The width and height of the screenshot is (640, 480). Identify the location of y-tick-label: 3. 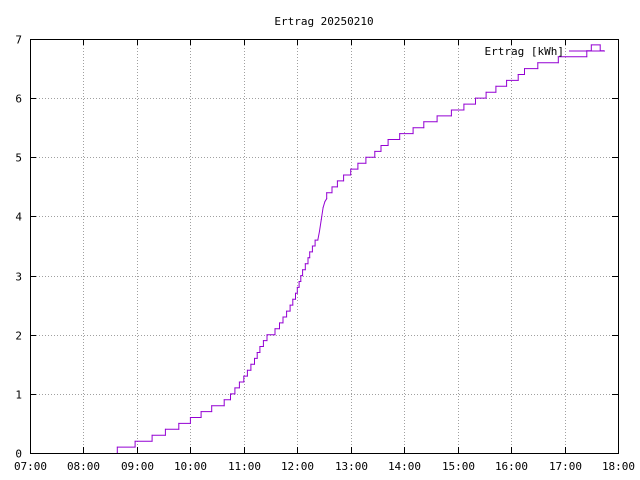
(18, 277).